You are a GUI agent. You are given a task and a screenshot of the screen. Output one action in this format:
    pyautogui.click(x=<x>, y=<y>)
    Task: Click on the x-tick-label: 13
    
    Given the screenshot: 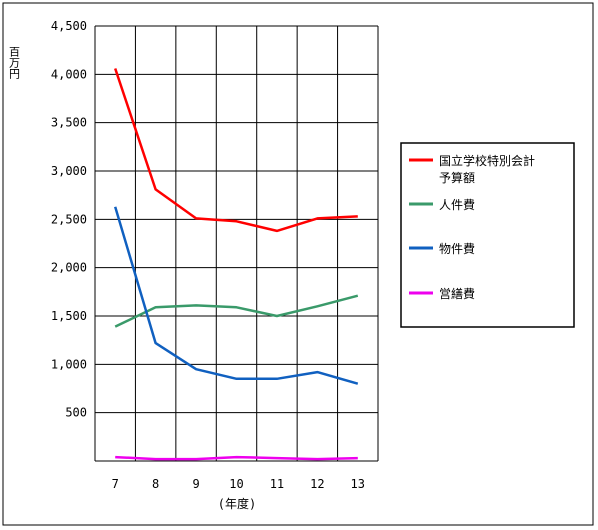 What is the action you would take?
    pyautogui.click(x=358, y=484)
    